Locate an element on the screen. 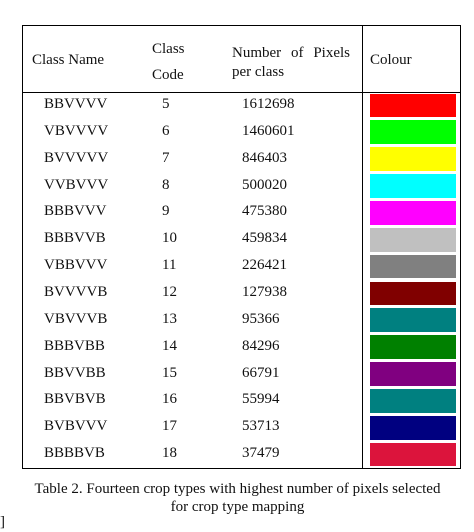 The width and height of the screenshot is (474, 532). header: Class Code is located at coordinates (168, 62).